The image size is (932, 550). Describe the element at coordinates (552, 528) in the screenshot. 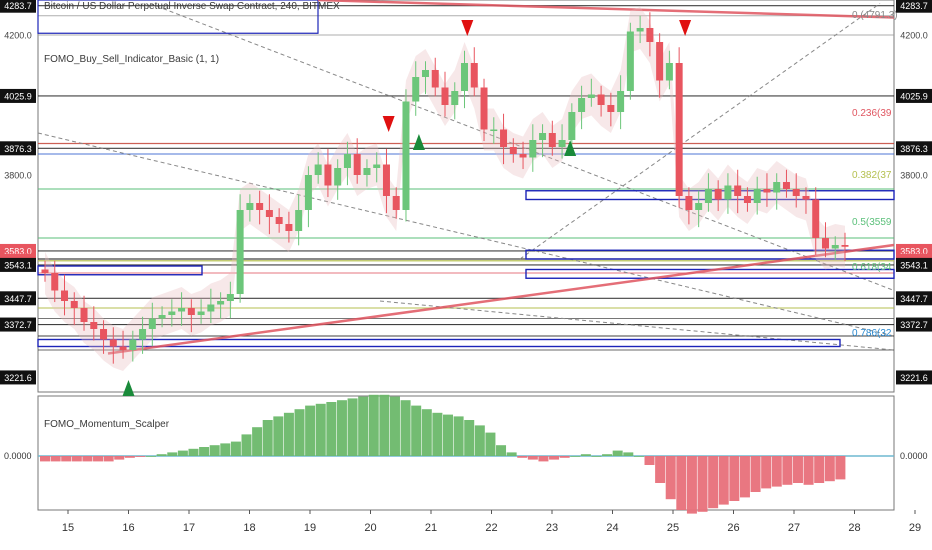

I see `x-tick-label: 23` at that location.